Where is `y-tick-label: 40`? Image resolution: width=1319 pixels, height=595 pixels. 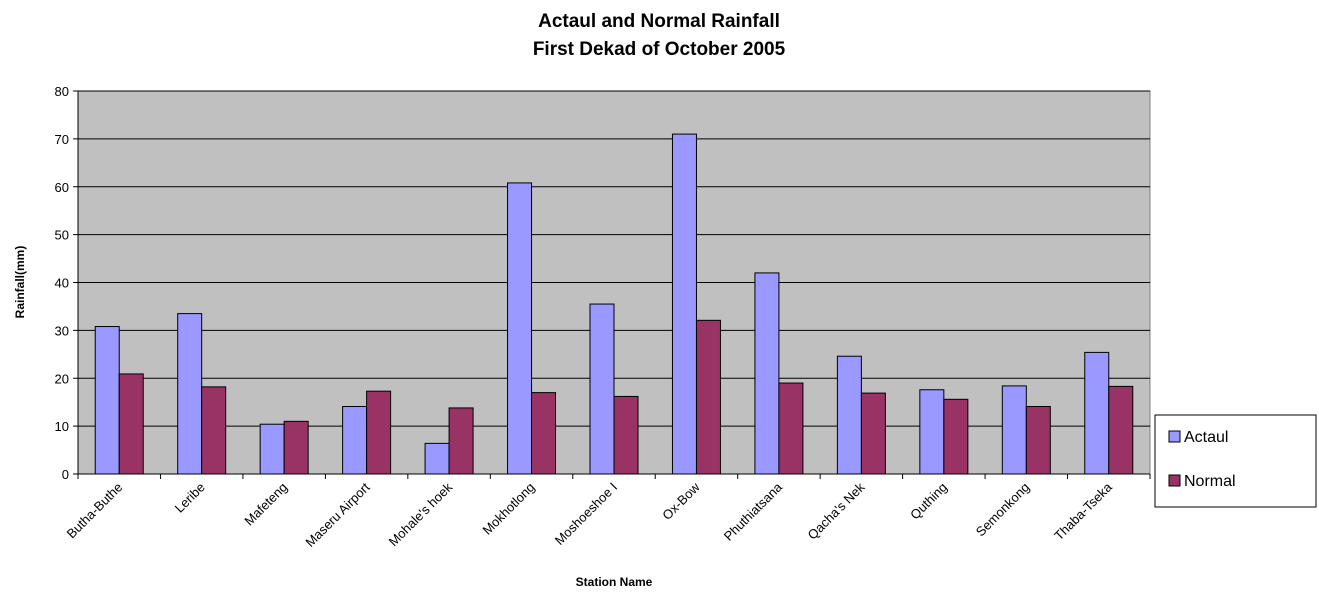
y-tick-label: 40 is located at coordinates (62, 283).